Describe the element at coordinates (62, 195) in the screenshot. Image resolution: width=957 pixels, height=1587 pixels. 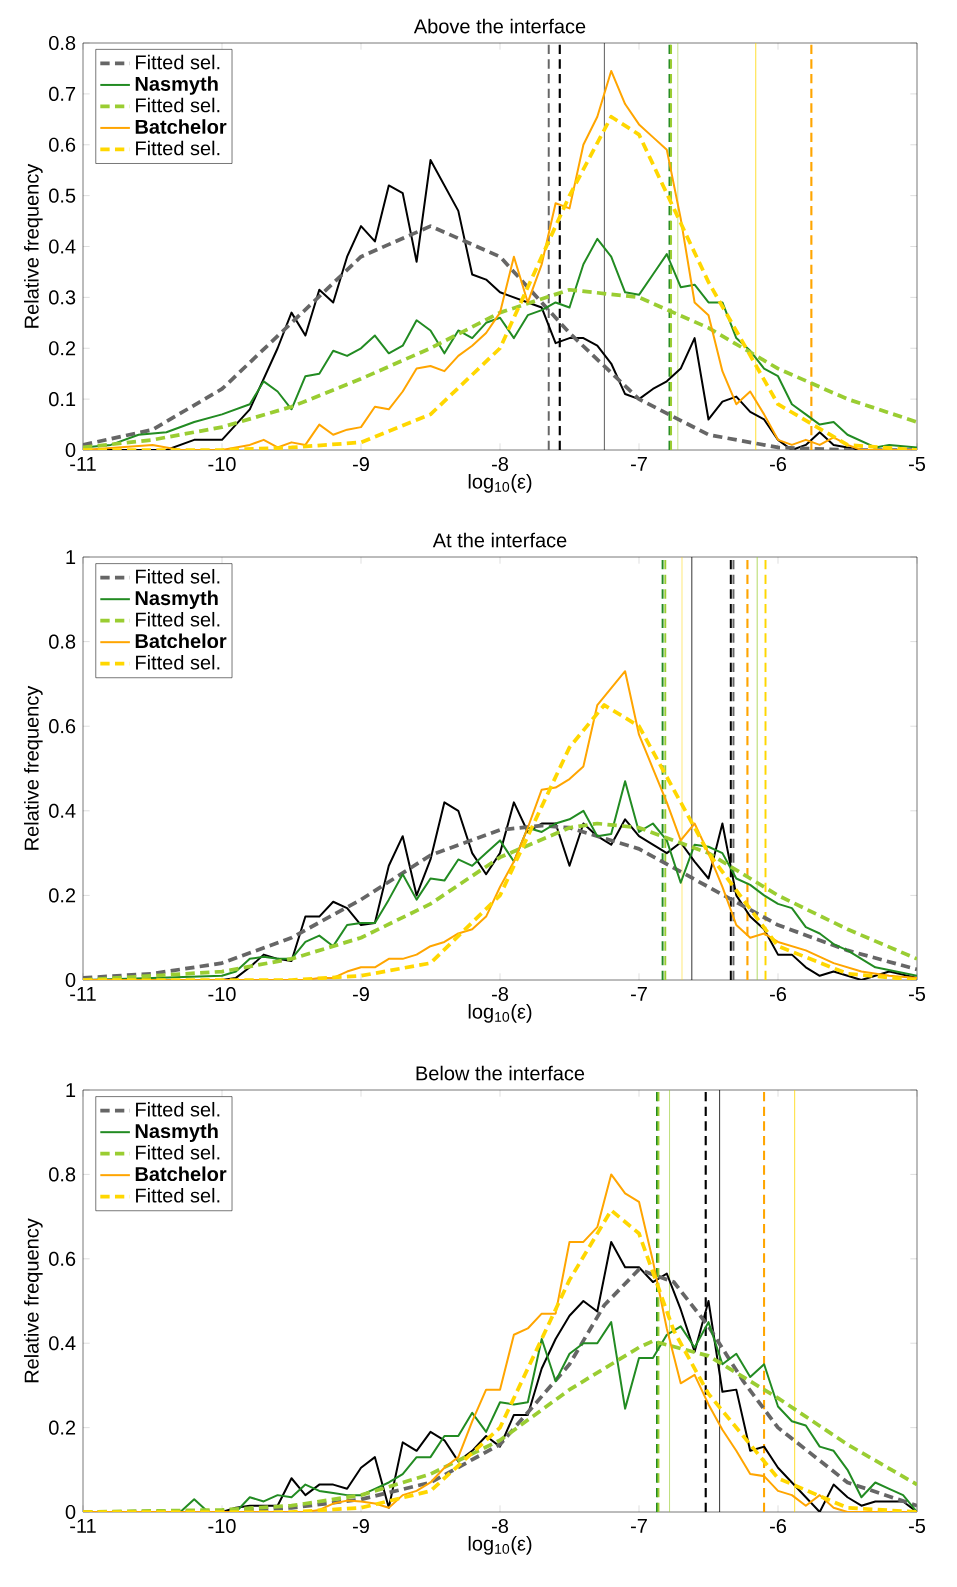
I see `y-tick-label: 0.5` at that location.